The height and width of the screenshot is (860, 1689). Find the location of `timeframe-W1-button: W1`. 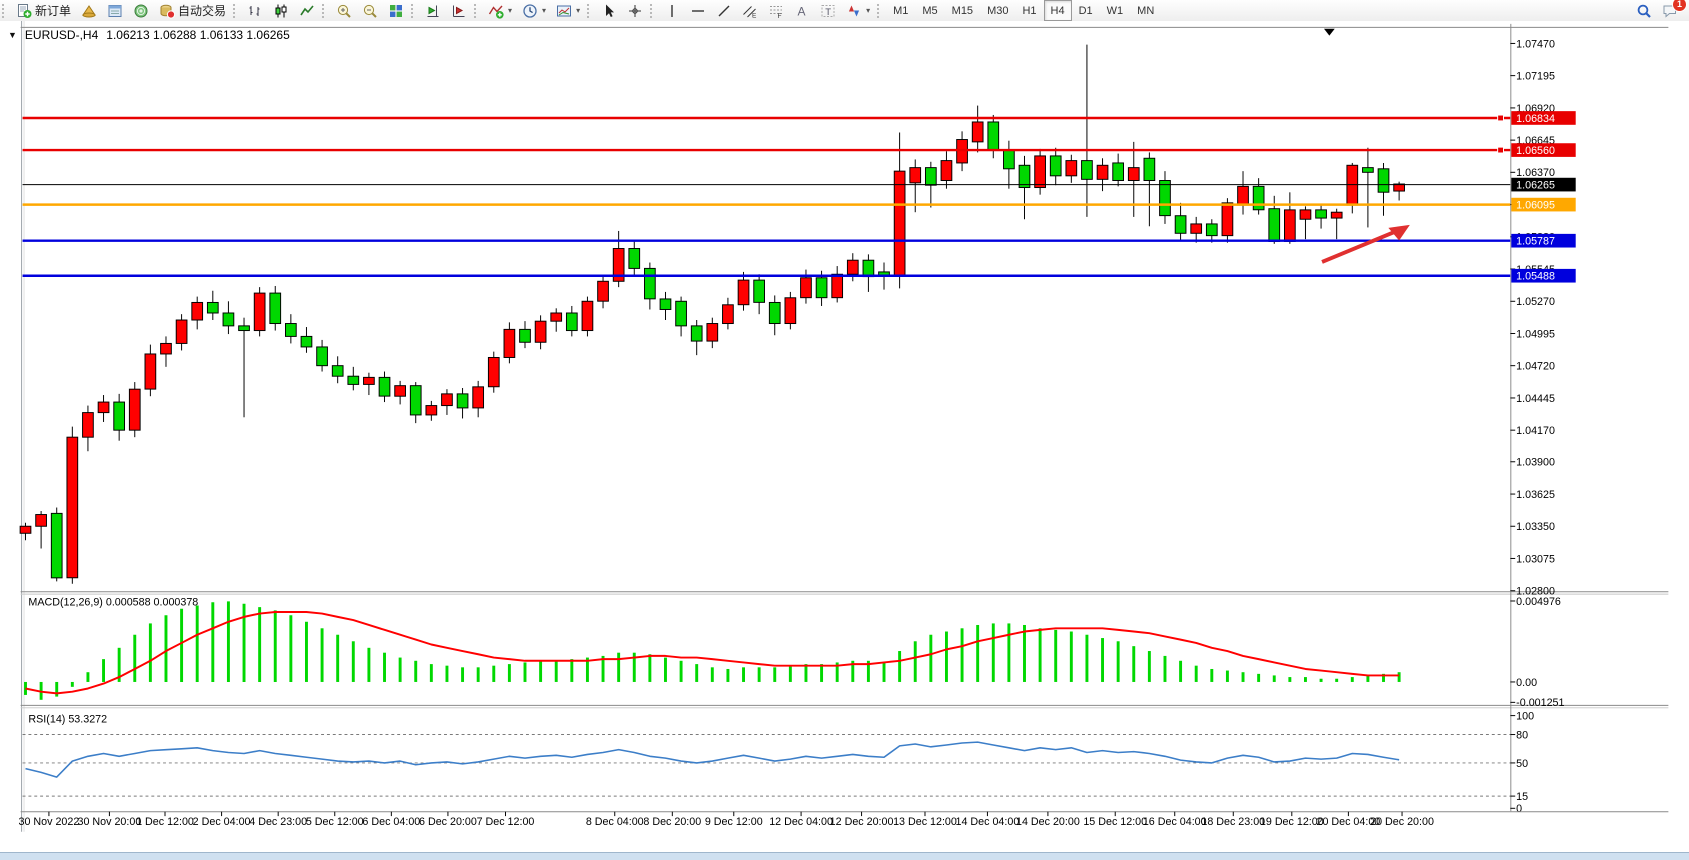

timeframe-W1-button: W1 is located at coordinates (1115, 10).